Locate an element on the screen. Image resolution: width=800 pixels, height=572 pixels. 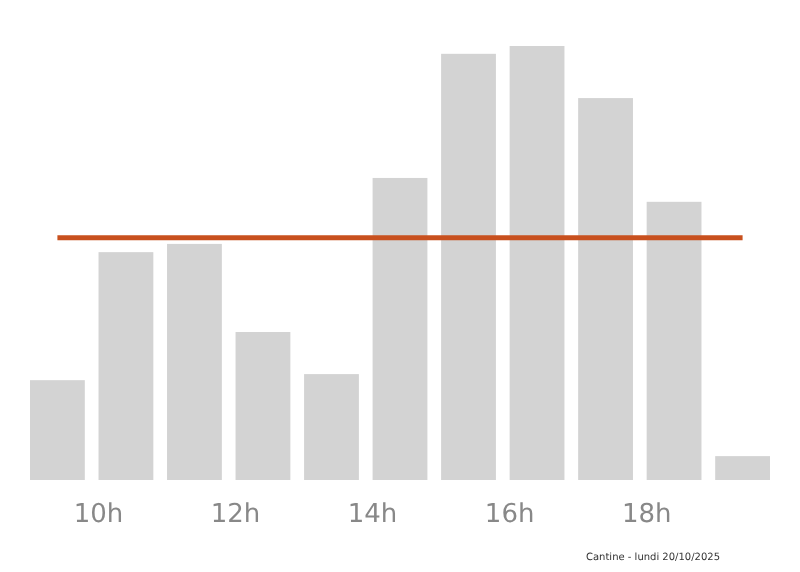
x-tick-label: 18h is located at coordinates (646, 515).